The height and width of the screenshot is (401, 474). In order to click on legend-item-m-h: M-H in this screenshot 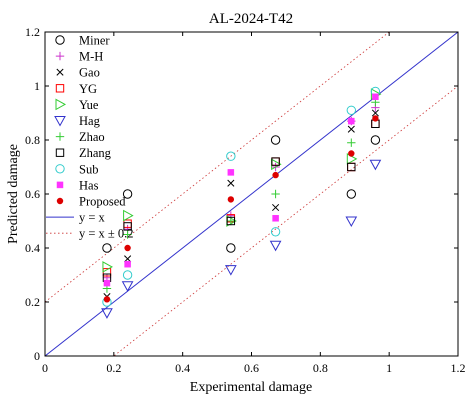, I will do `click(79, 57)`.